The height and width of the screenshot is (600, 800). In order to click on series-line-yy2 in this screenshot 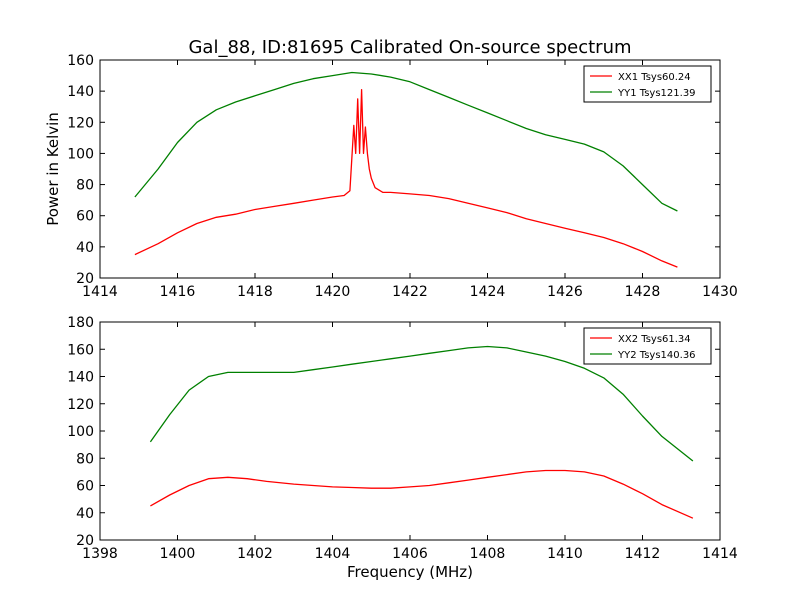, I will do `click(421, 403)`.